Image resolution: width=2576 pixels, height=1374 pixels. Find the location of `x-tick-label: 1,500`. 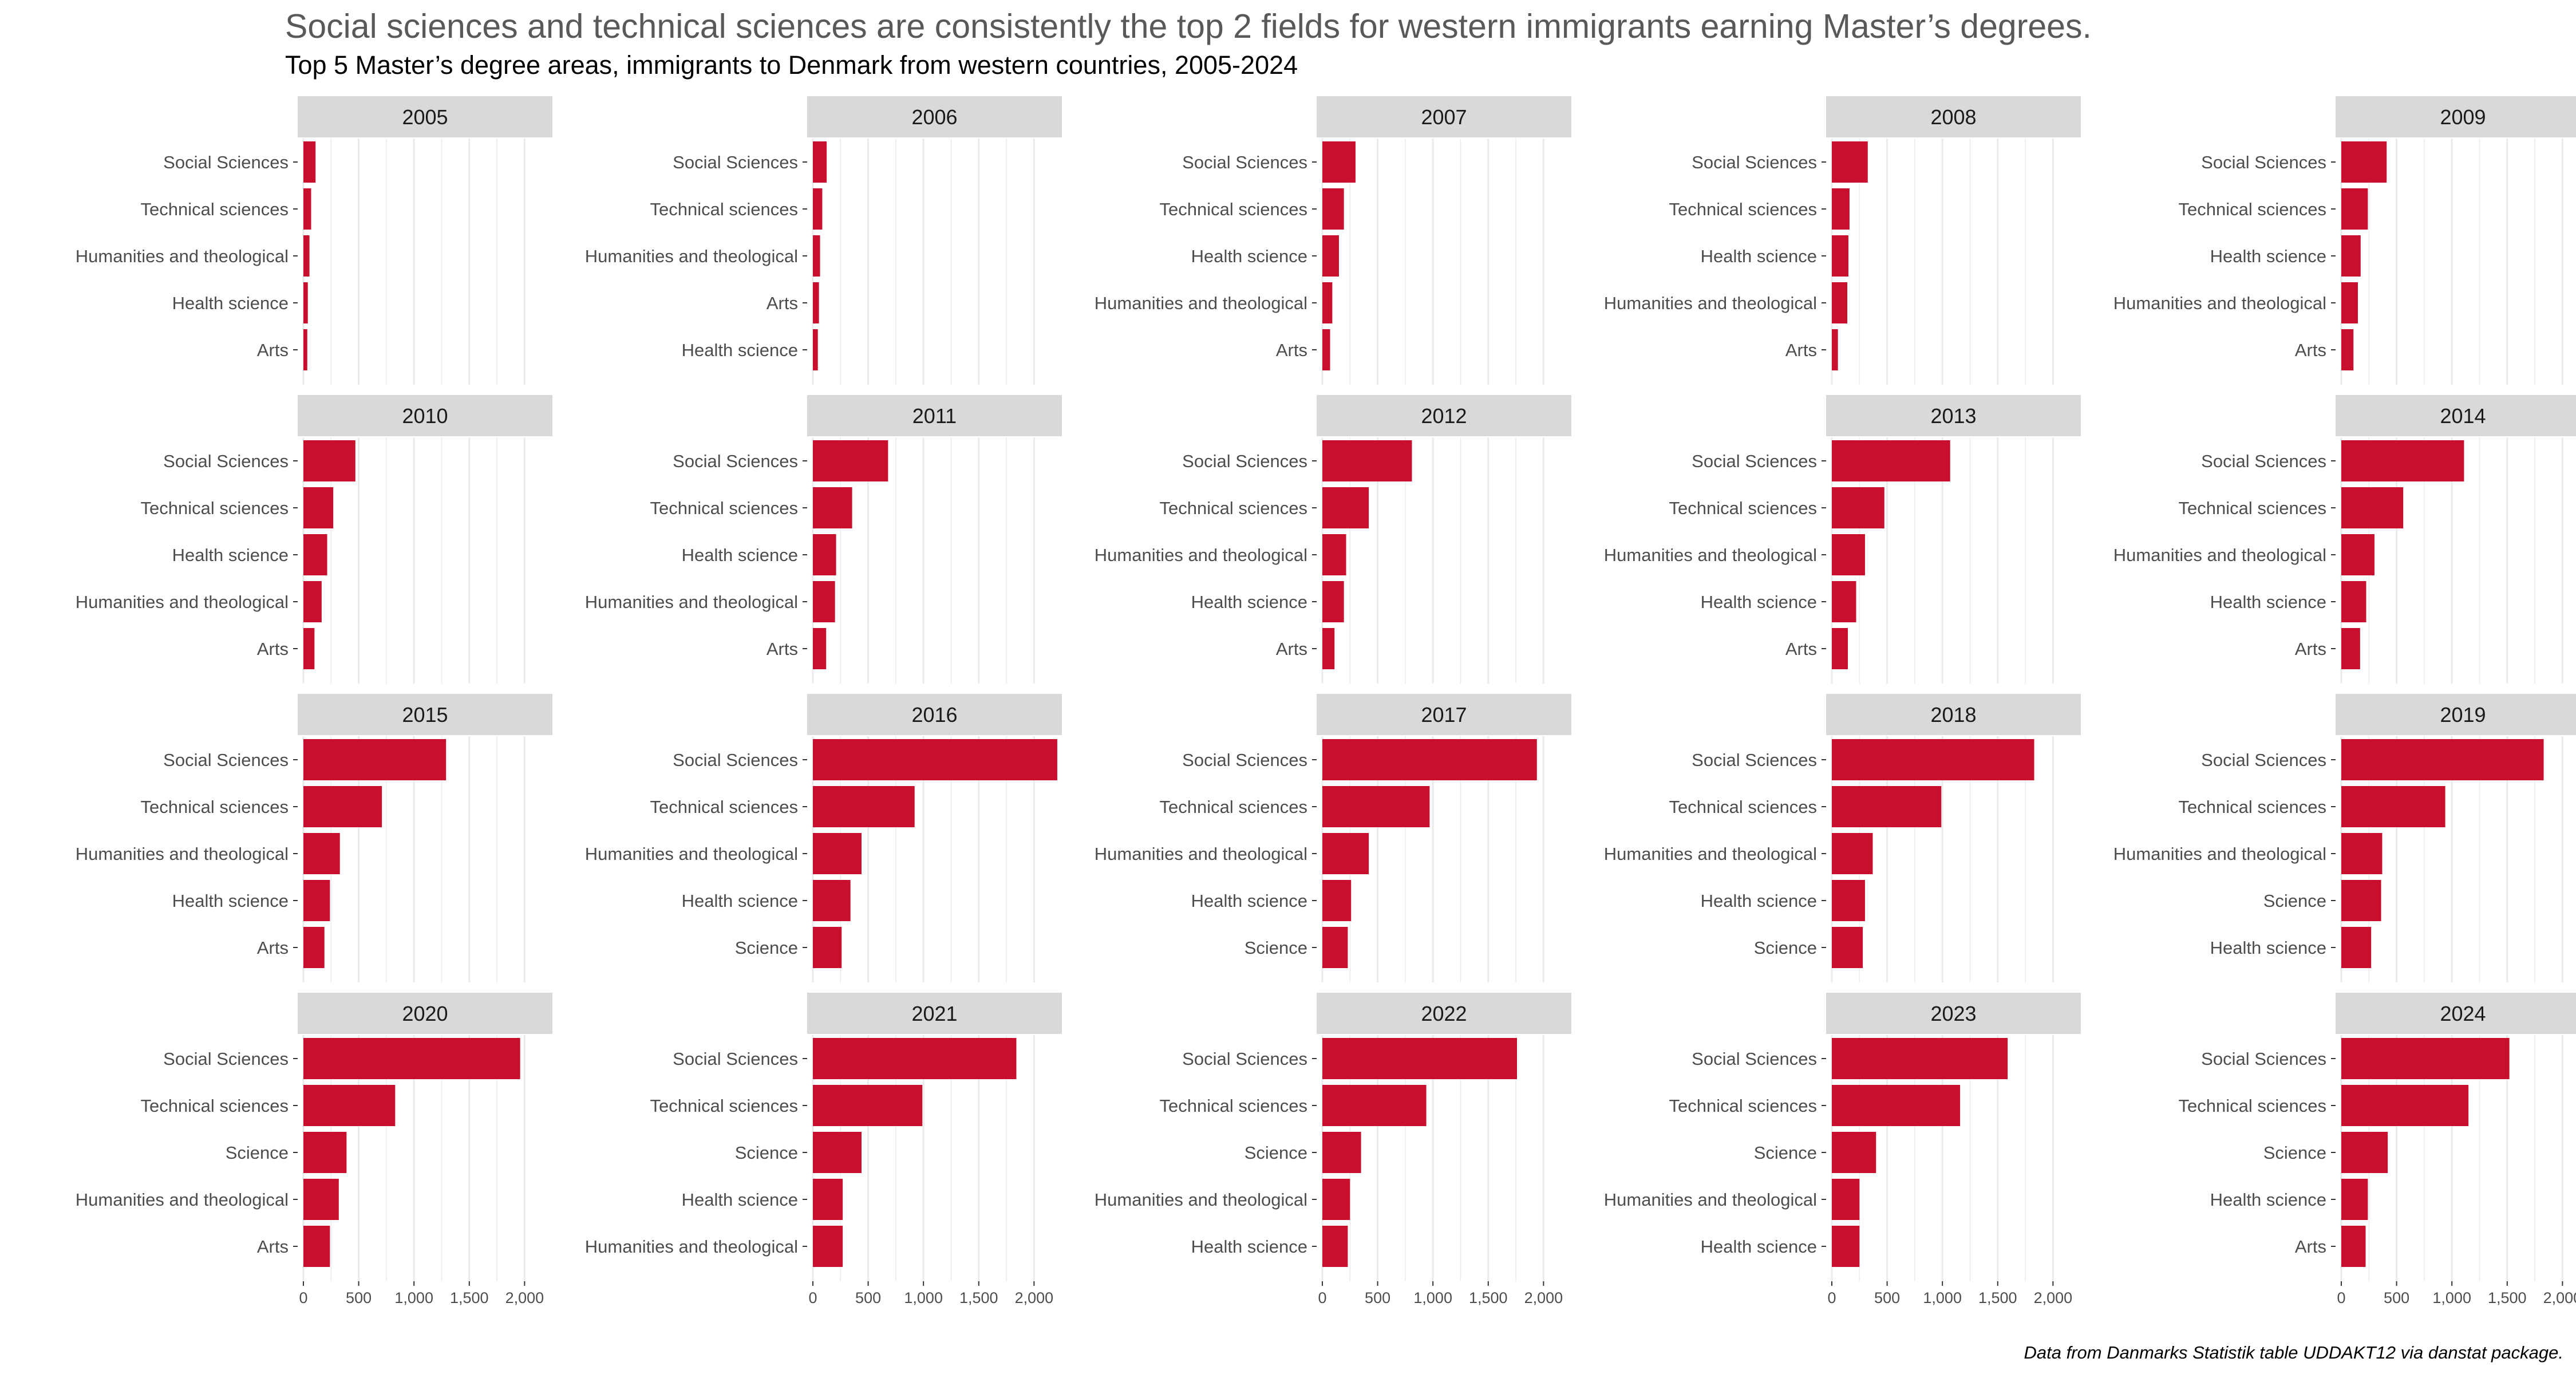

x-tick-label: 1,500 is located at coordinates (978, 1297).